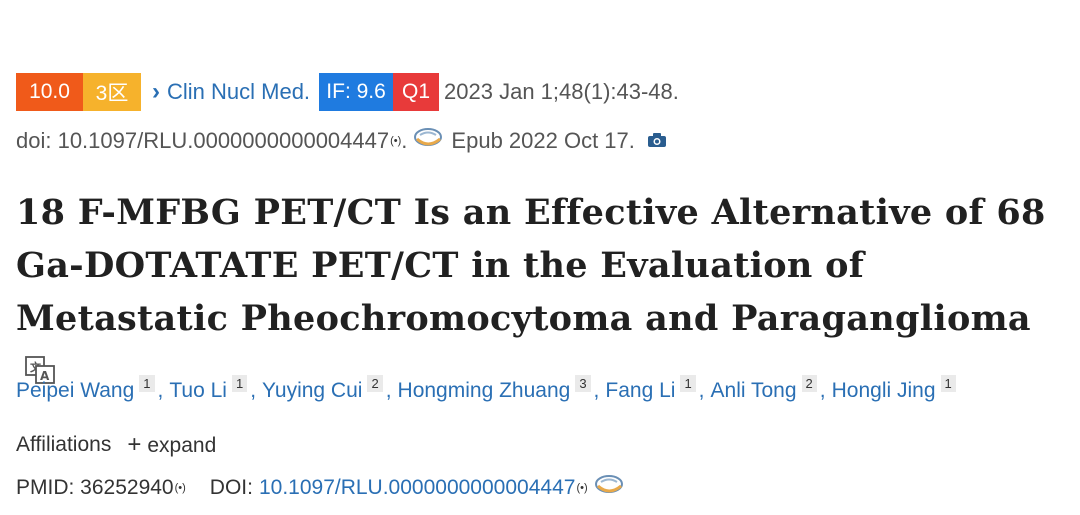 This screenshot has width=1080, height=515. What do you see at coordinates (657, 141) in the screenshot?
I see `camera-icon` at bounding box center [657, 141].